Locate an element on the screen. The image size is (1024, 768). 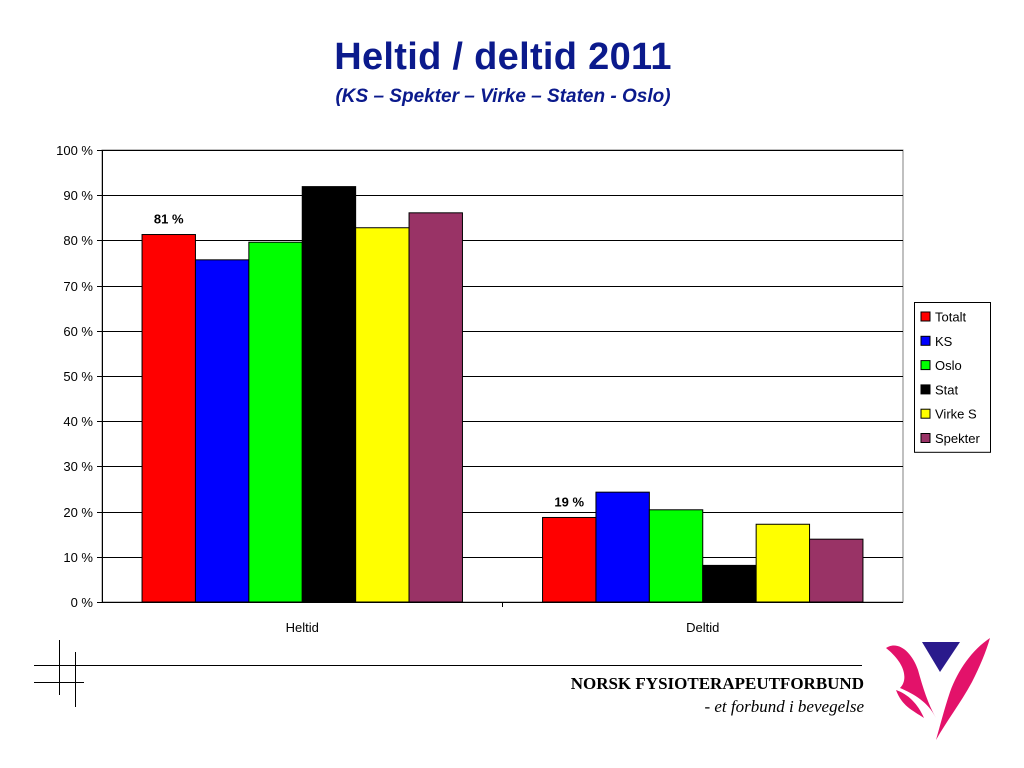
y-tick-label: 100 % is located at coordinates (74, 150).